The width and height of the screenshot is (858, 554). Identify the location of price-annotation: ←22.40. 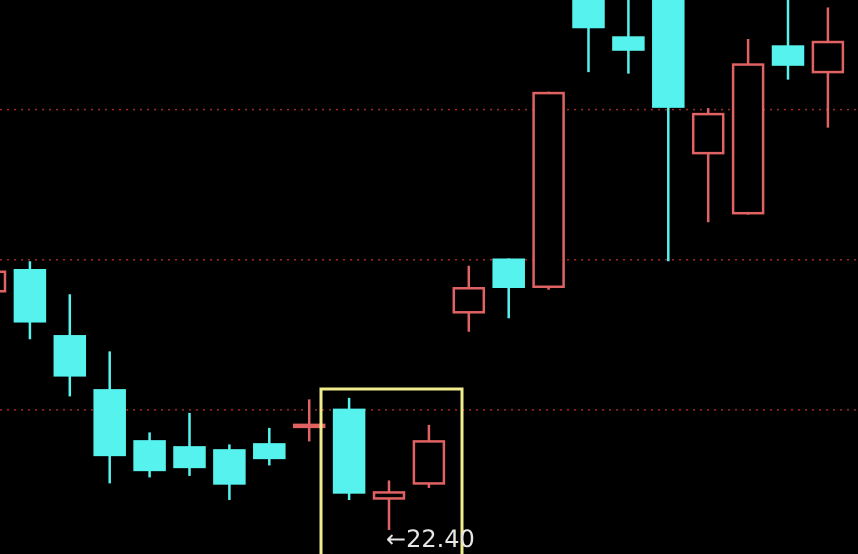
(430, 539).